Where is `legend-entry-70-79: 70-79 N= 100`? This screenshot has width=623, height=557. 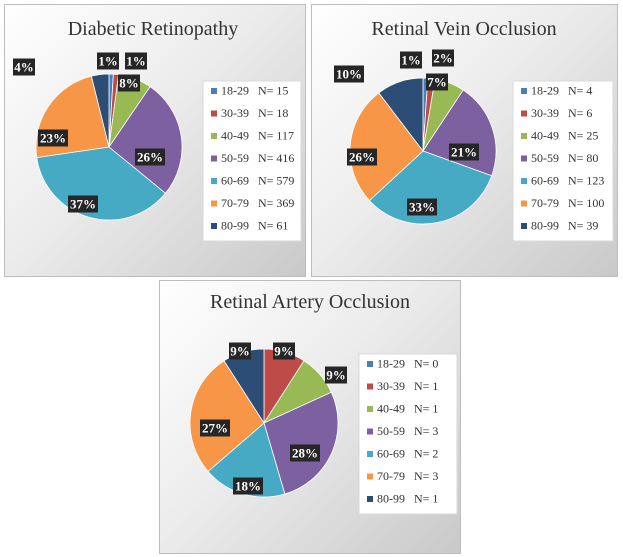 legend-entry-70-79: 70-79 N= 100 is located at coordinates (567, 203).